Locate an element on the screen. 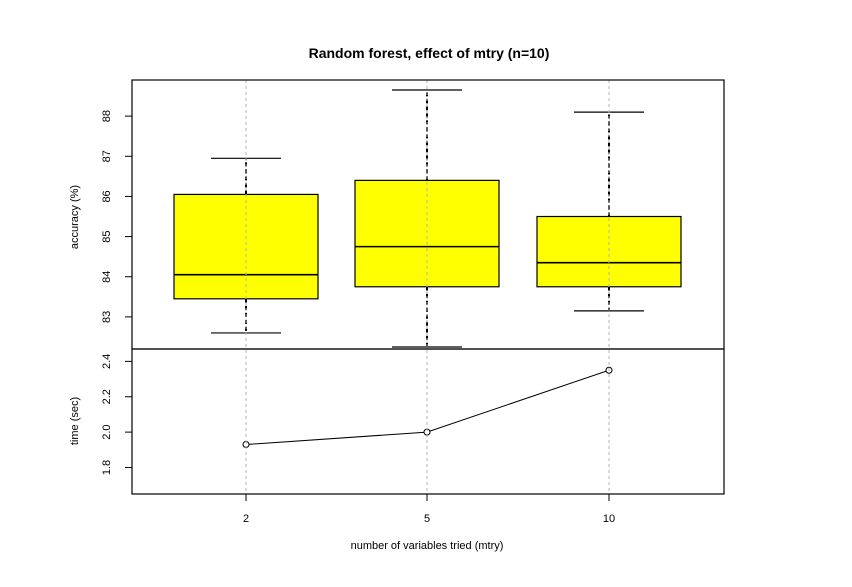  y-axis-label-time: time (sec) is located at coordinates (75, 421).